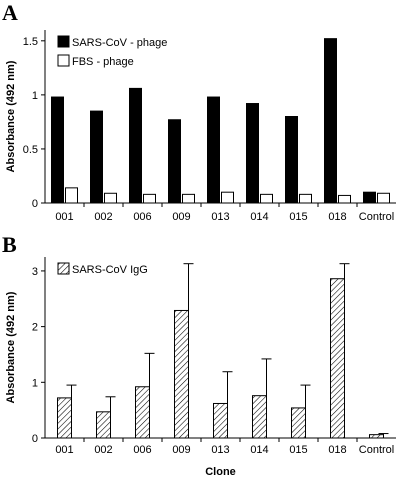 The image size is (400, 480). I want to click on x-tick-label-a: 013, so click(220, 217).